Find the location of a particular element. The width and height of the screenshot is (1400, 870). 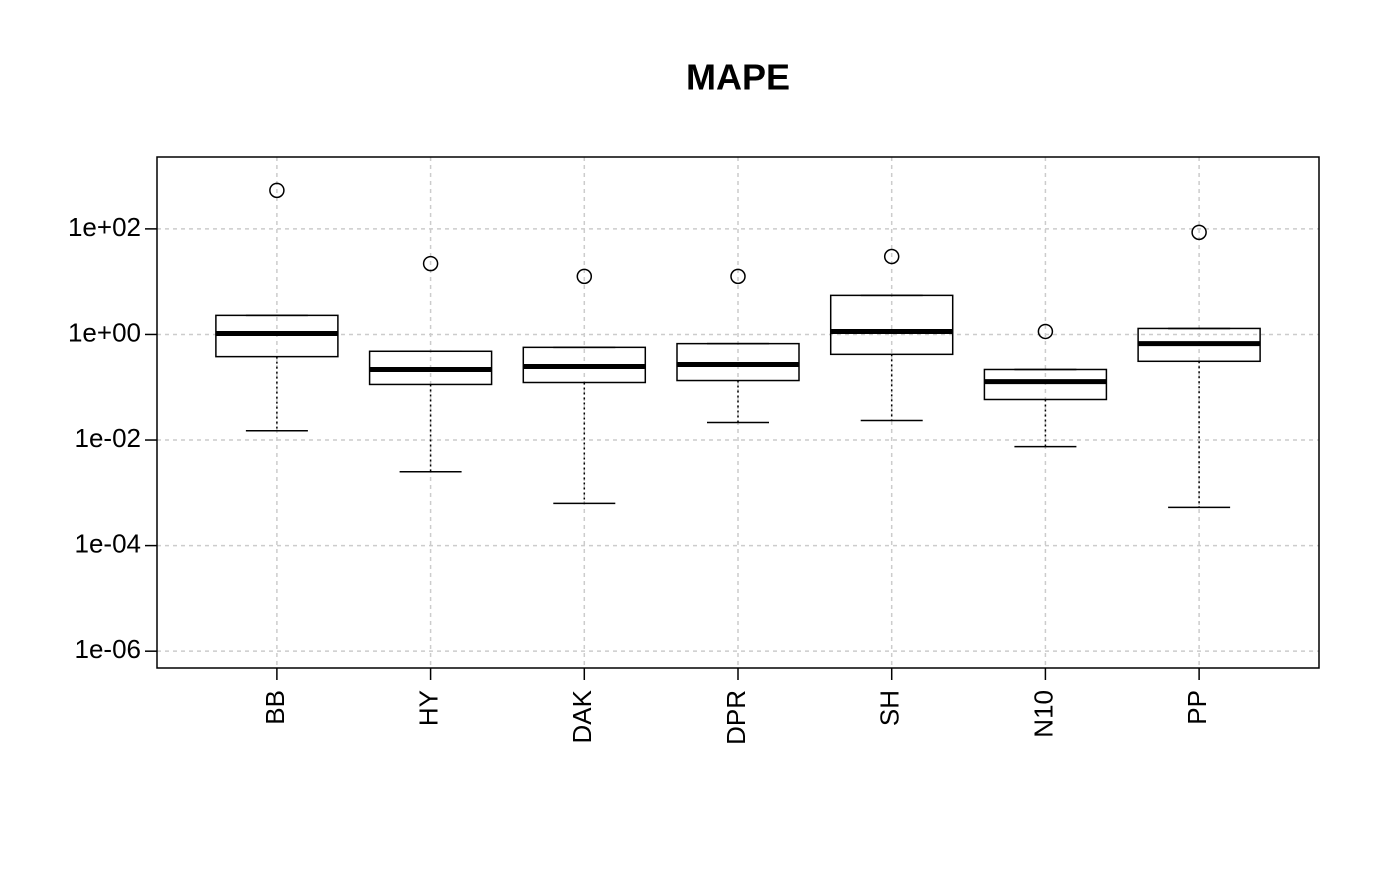

x-tick-label: N10 is located at coordinates (1043, 714).